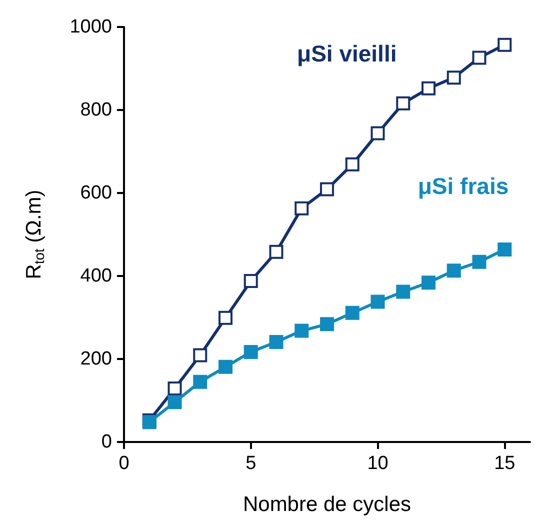  Describe the element at coordinates (96, 276) in the screenshot. I see `y-tick-label: 400` at that location.